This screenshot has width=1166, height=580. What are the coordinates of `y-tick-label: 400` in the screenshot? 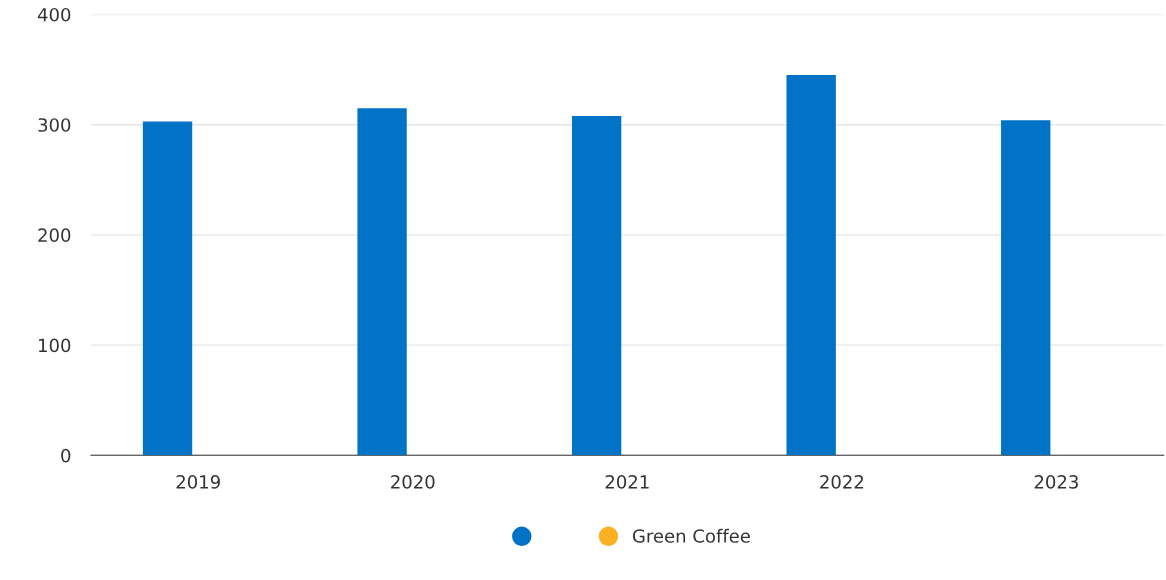 It's located at (54, 14).